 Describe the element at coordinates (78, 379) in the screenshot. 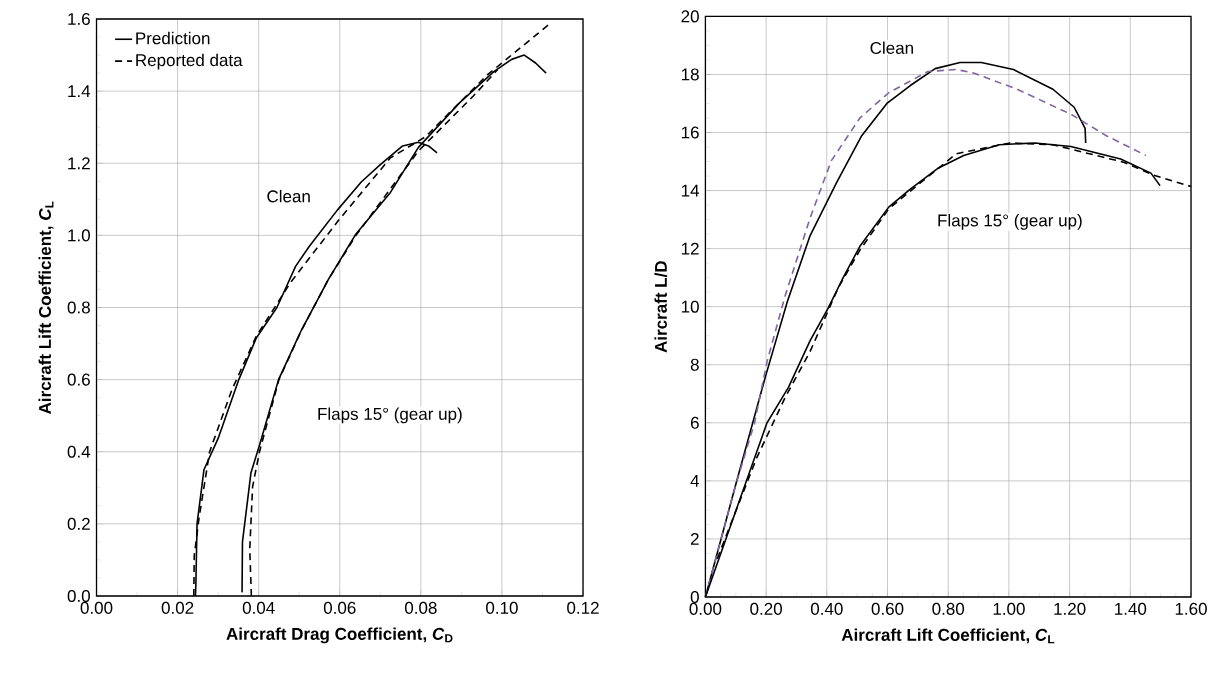

I see `y-tick-label: 0.6` at that location.